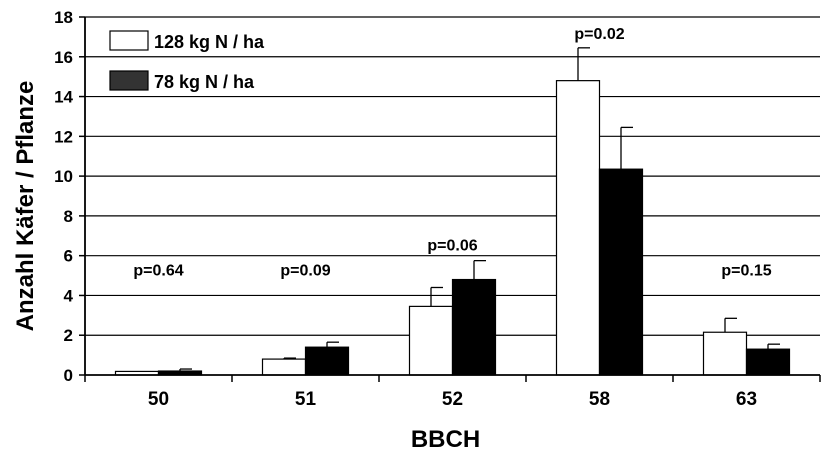 This screenshot has height=450, width=825. I want to click on p-value-label: p=0.64, so click(158, 271).